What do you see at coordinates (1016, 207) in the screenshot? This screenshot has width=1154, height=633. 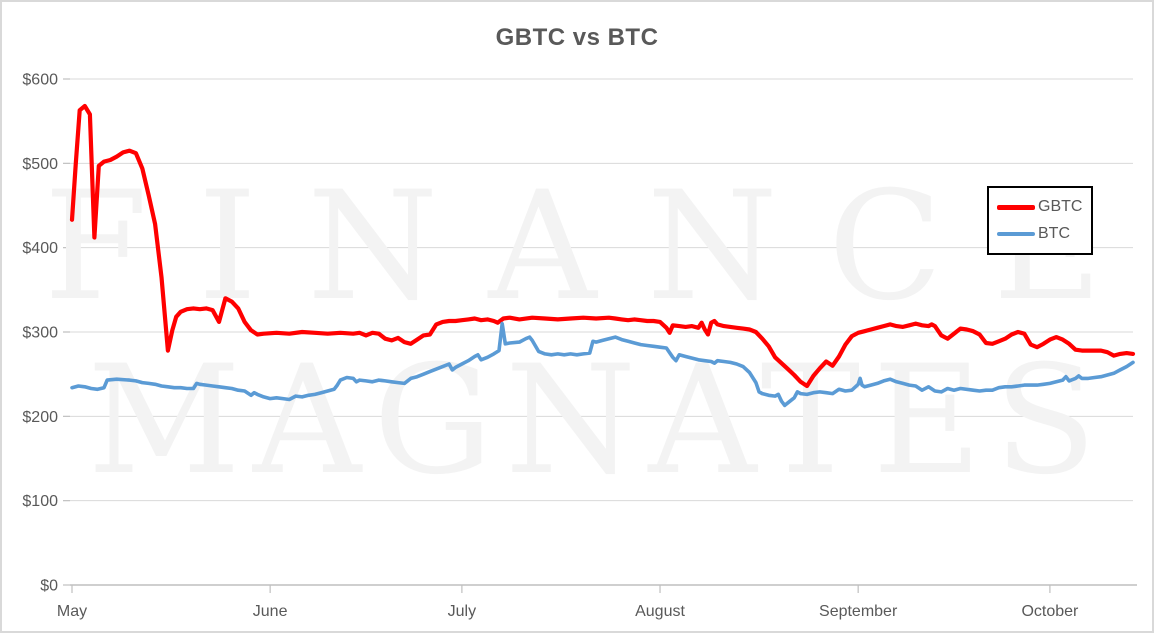 I see `gbtc-line-swatch` at bounding box center [1016, 207].